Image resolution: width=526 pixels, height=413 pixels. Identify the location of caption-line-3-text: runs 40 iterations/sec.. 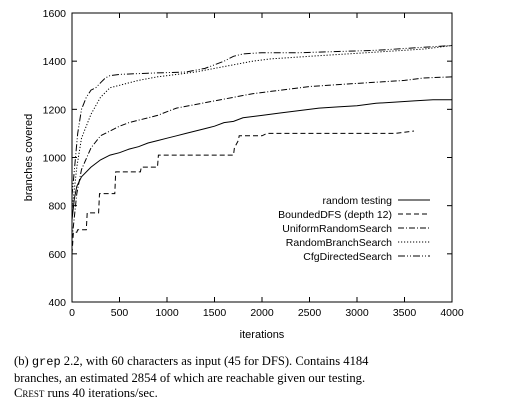
(101, 393).